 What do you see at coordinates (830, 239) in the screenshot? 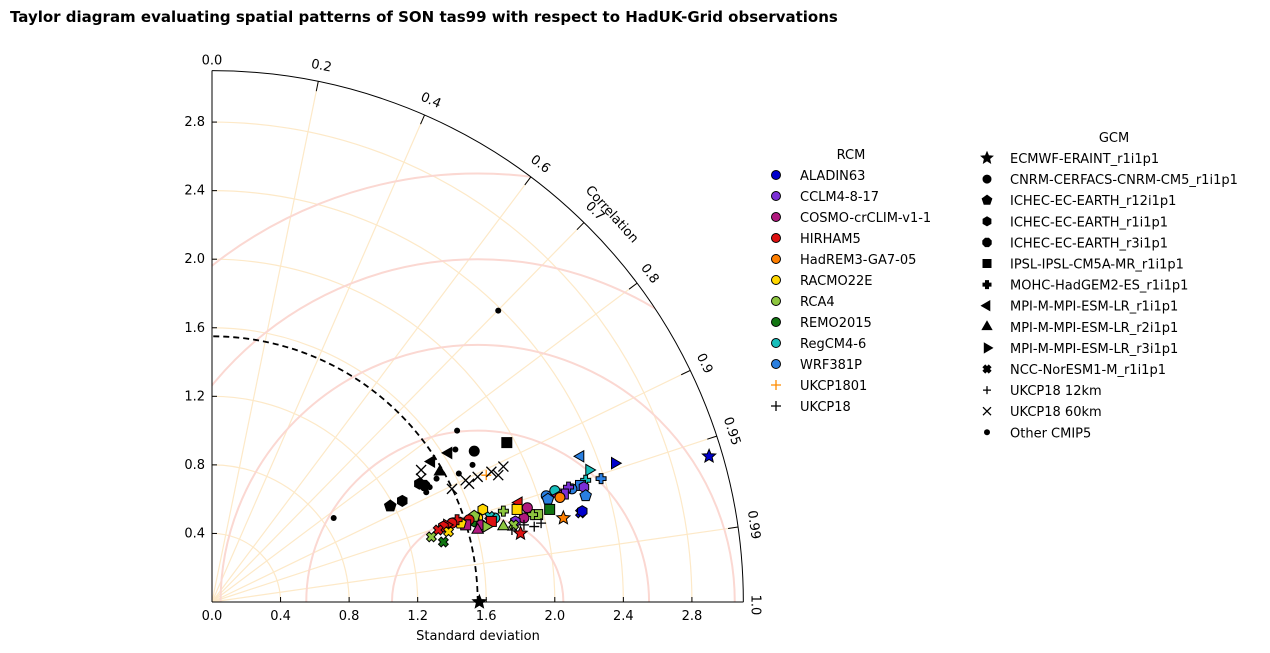
I see `legend-rcm-label: HIRHAM5` at bounding box center [830, 239].